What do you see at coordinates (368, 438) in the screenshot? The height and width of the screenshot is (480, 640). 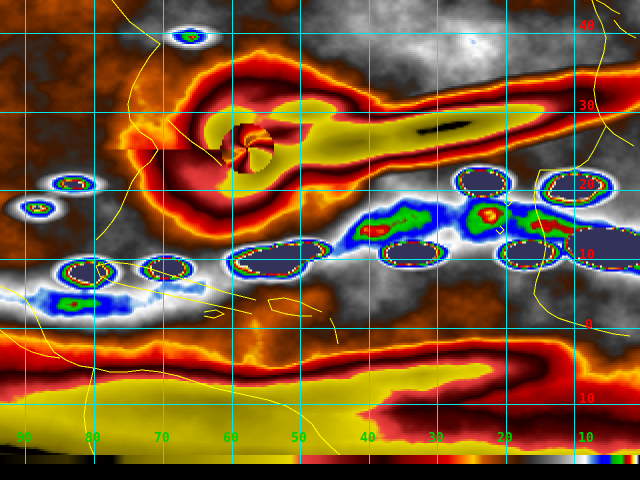 I see `longitude-label-40-5: 40` at bounding box center [368, 438].